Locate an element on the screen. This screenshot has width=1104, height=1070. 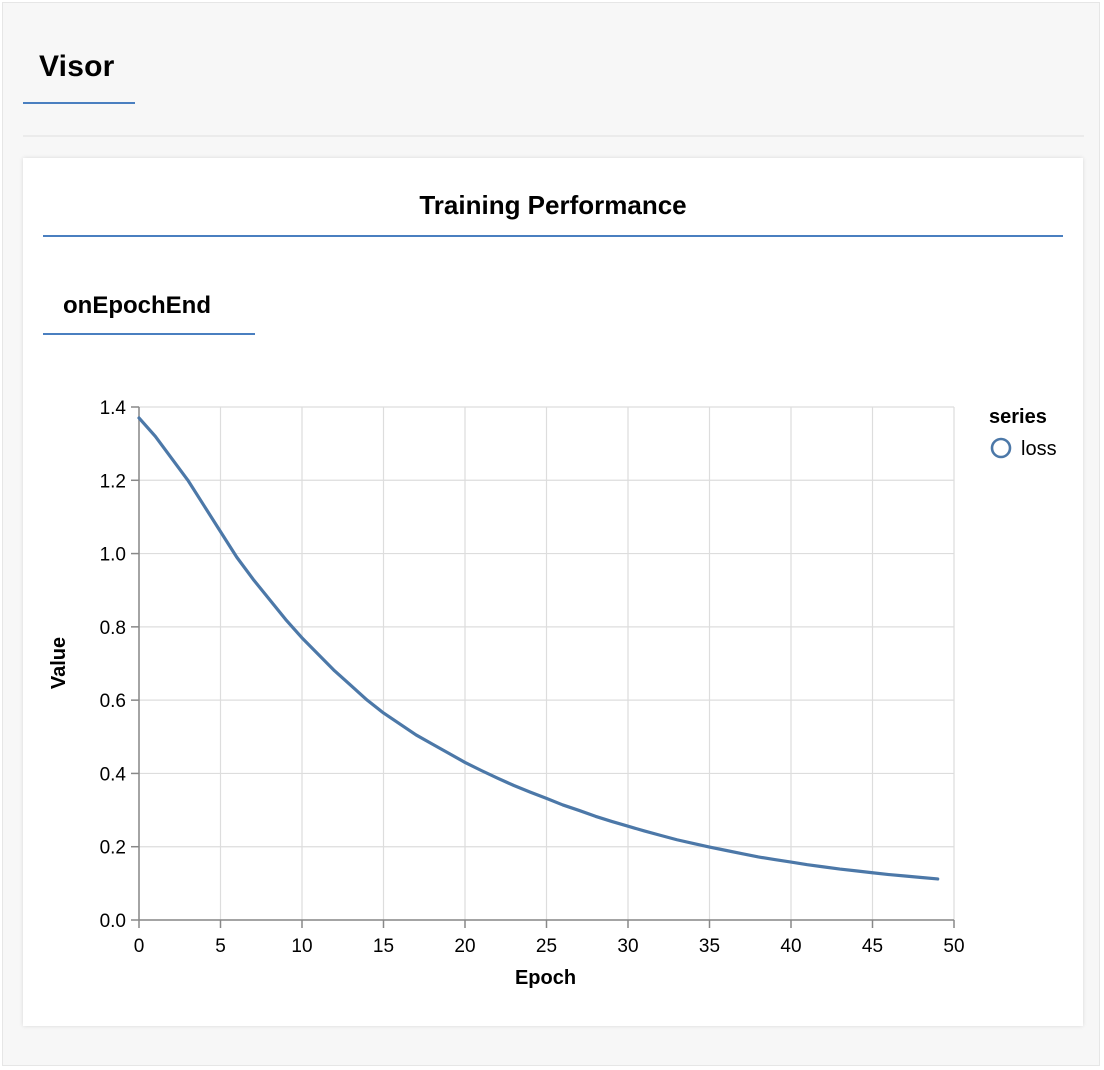
y-tick-label: 1.4 is located at coordinates (113, 408).